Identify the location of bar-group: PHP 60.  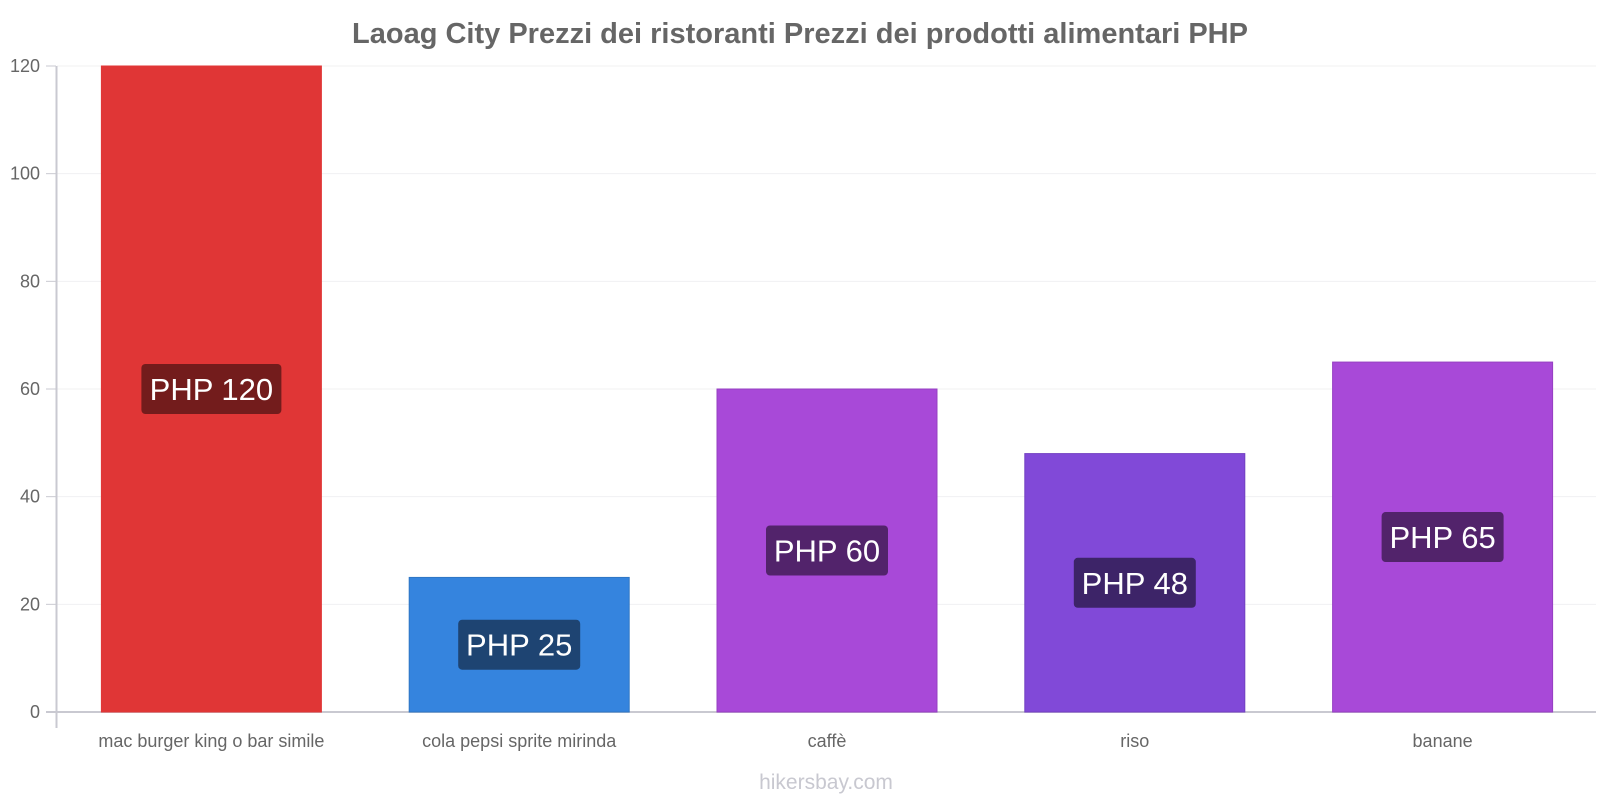
(827, 550).